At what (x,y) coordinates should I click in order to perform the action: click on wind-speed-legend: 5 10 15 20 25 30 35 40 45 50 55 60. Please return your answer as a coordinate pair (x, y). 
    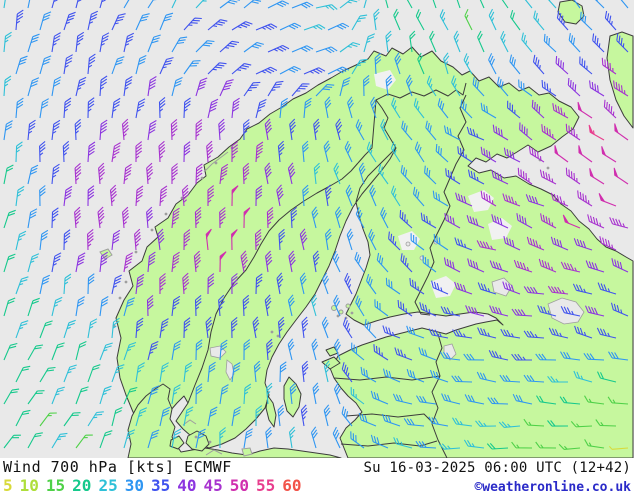
    Looking at the image, I should click on (152, 485).